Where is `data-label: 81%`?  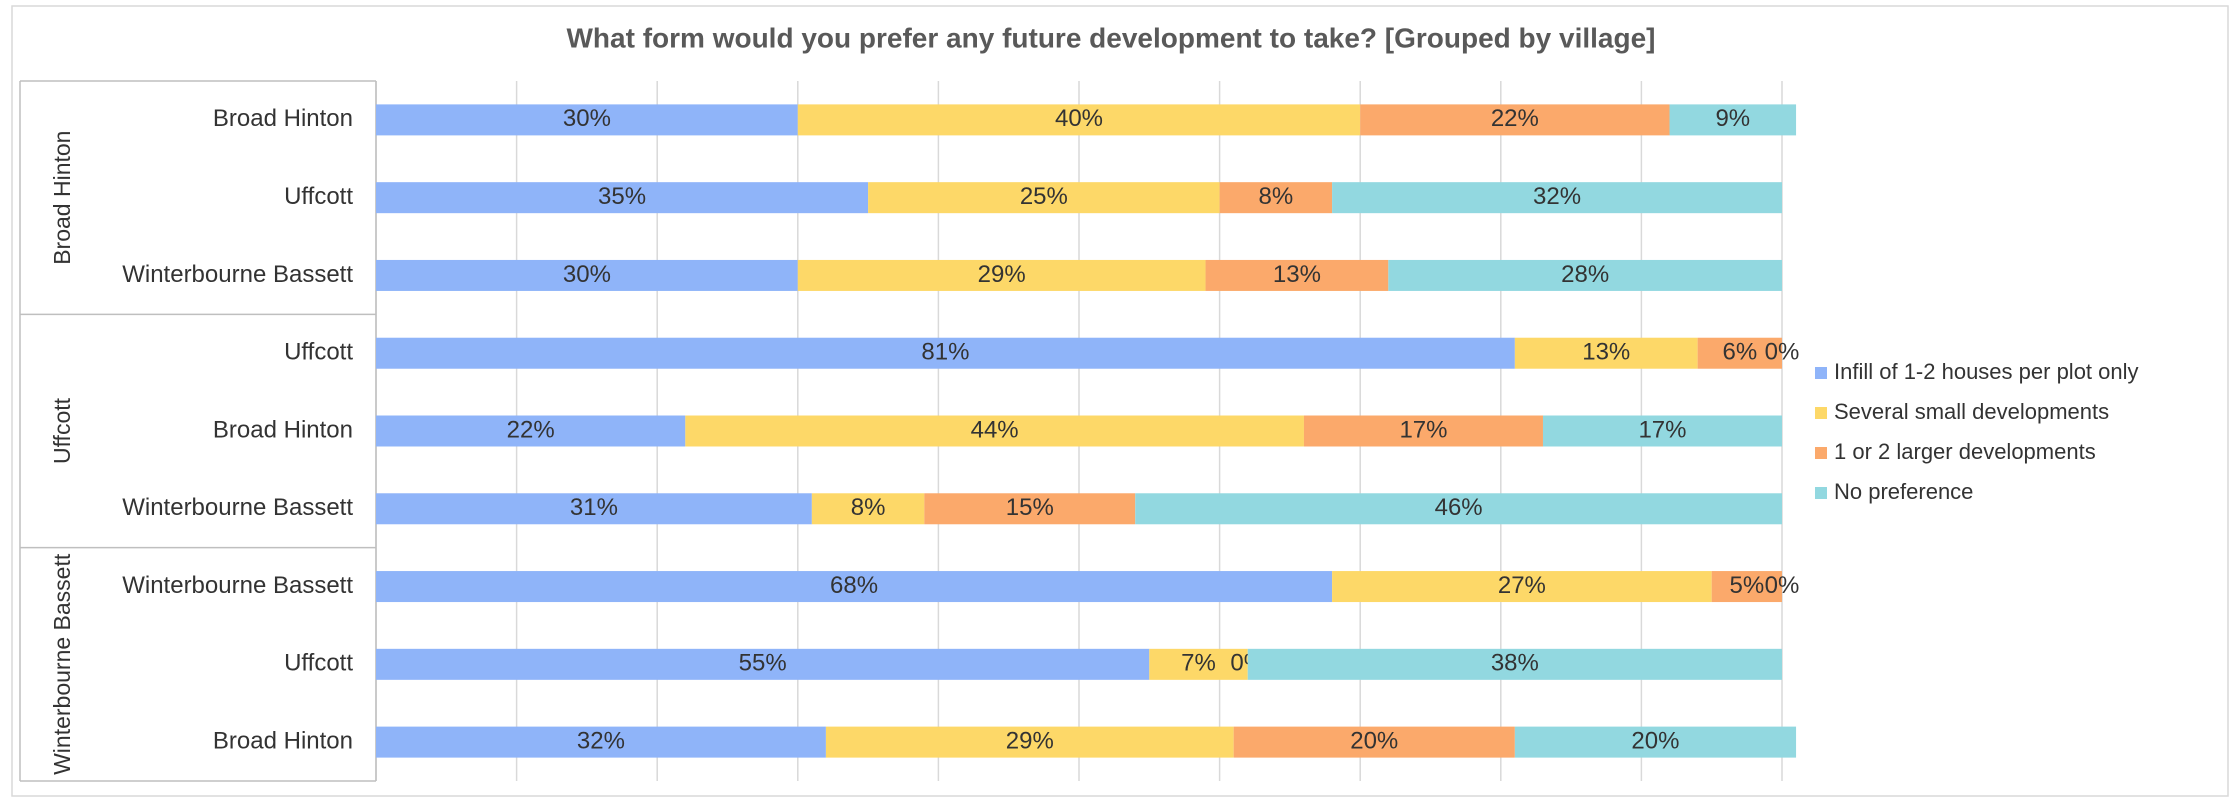 data-label: 81% is located at coordinates (945, 352).